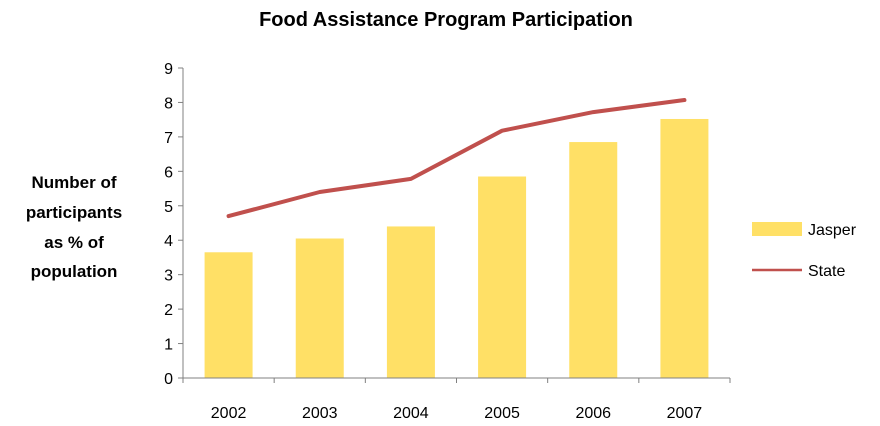  Describe the element at coordinates (228, 315) in the screenshot. I see `bar-jasper-2002` at that location.